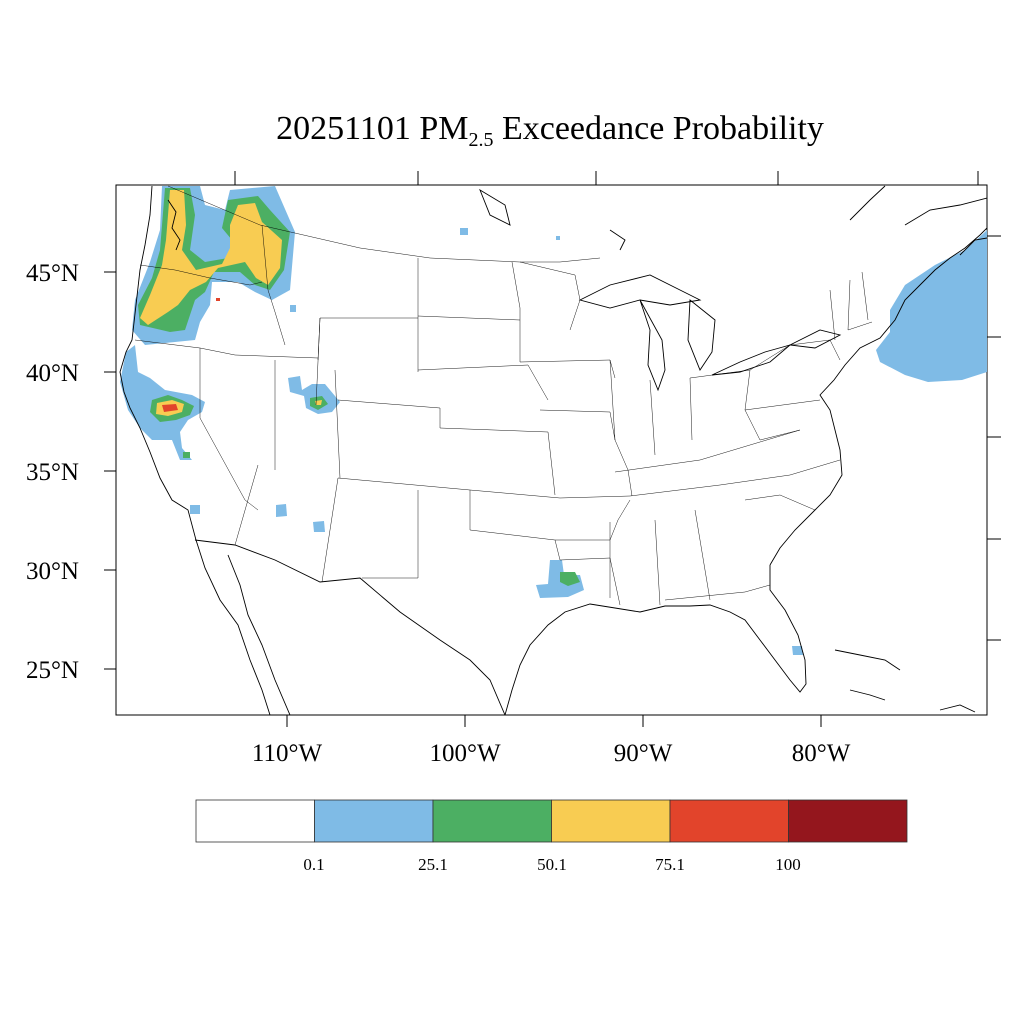 The image size is (1024, 1024). I want to click on fill-blue-az1, so click(281, 510).